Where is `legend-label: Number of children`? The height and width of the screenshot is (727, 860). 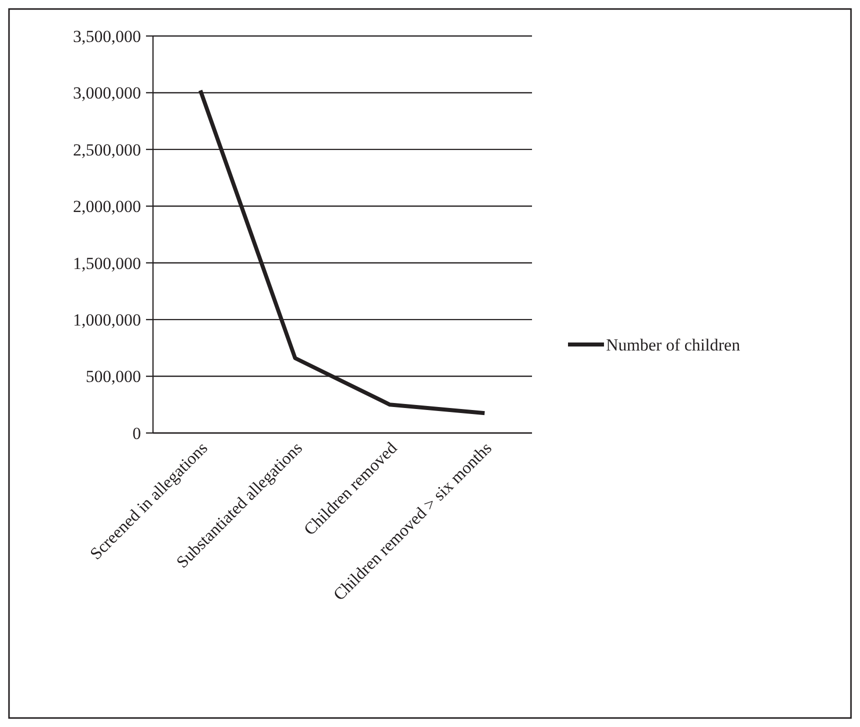
legend-label: Number of children is located at coordinates (673, 344).